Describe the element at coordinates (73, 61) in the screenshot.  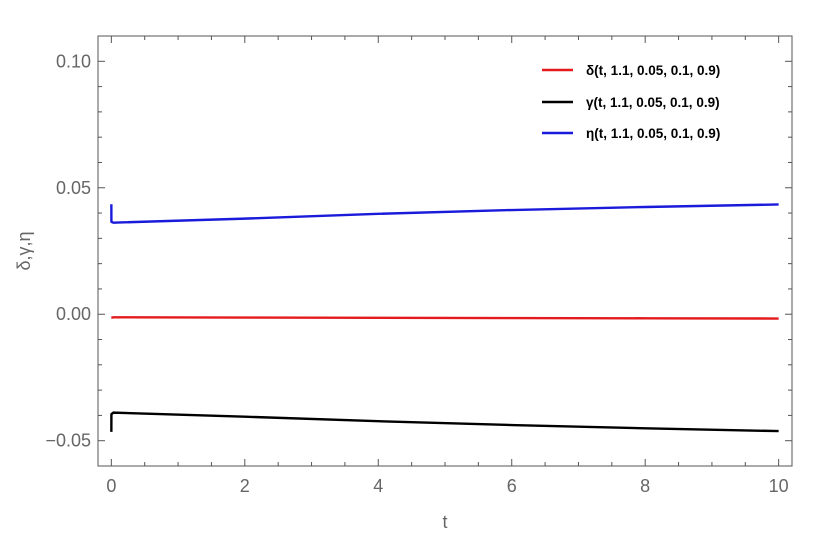
I see `y-tick-label: 0.10` at that location.